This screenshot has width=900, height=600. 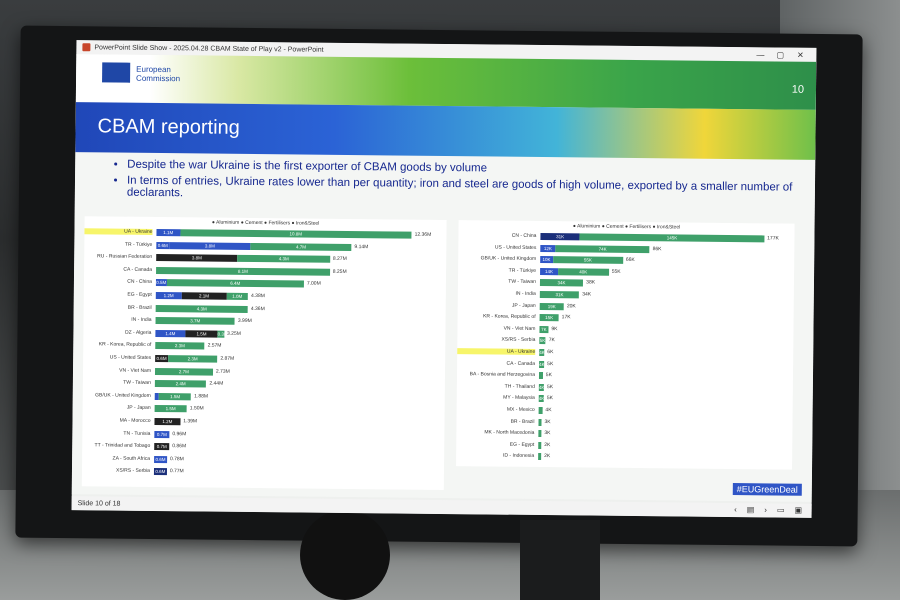 What do you see at coordinates (502, 375) in the screenshot?
I see `row-label: BA - Bosnia and Herzegovina` at bounding box center [502, 375].